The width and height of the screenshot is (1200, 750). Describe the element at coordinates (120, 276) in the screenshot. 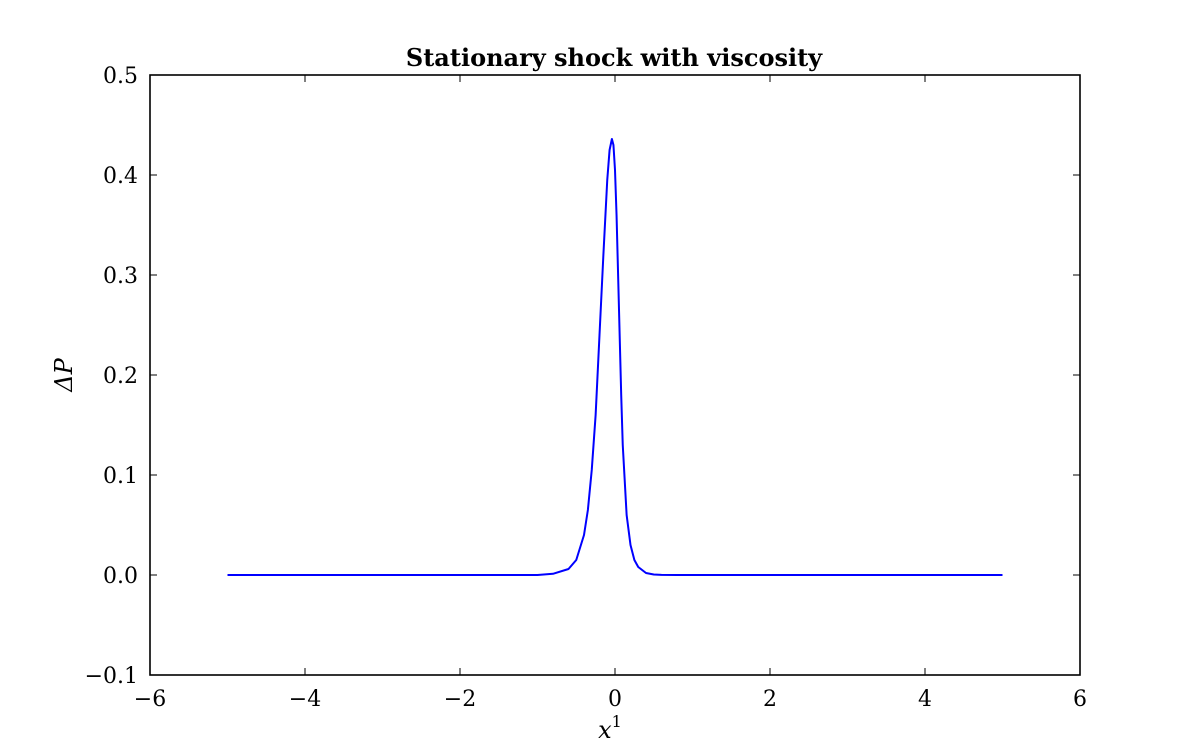

I see `y-tick-label: 0.3` at that location.